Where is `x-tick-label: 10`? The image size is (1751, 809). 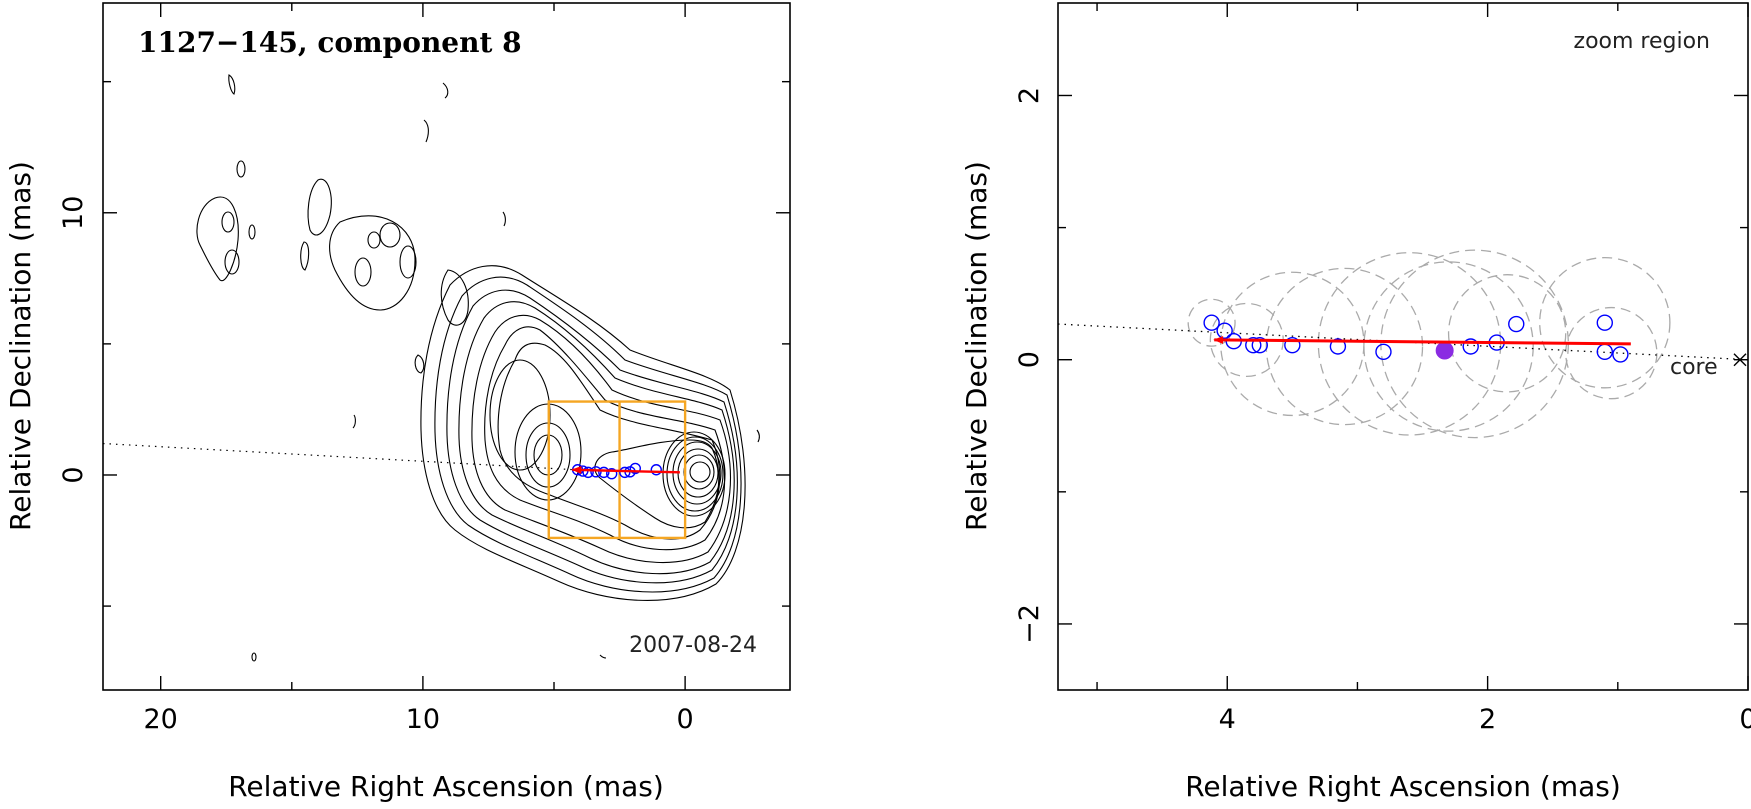
x-tick-label: 10 is located at coordinates (423, 719).